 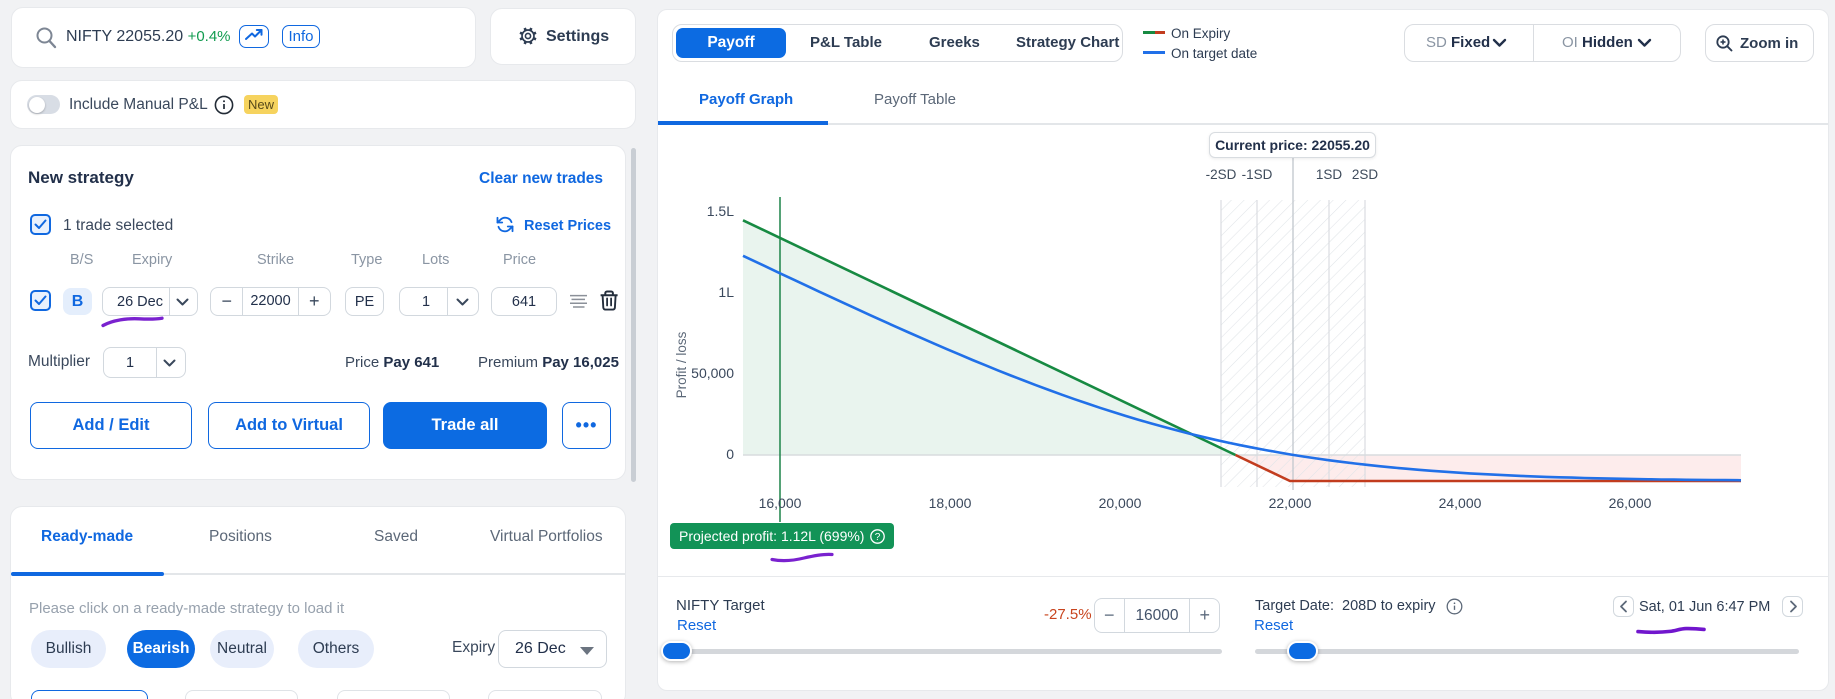 What do you see at coordinates (1257, 174) in the screenshot?
I see `svg-text: -1SD` at bounding box center [1257, 174].